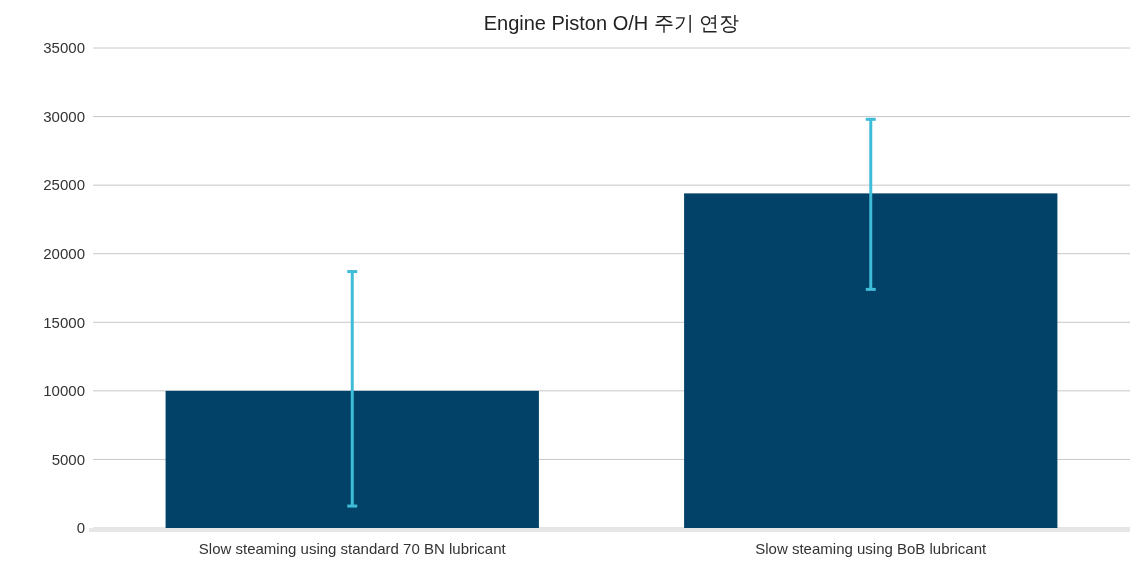 This screenshot has height=581, width=1148. Describe the element at coordinates (64, 253) in the screenshot. I see `y-tick-label: 20000` at that location.